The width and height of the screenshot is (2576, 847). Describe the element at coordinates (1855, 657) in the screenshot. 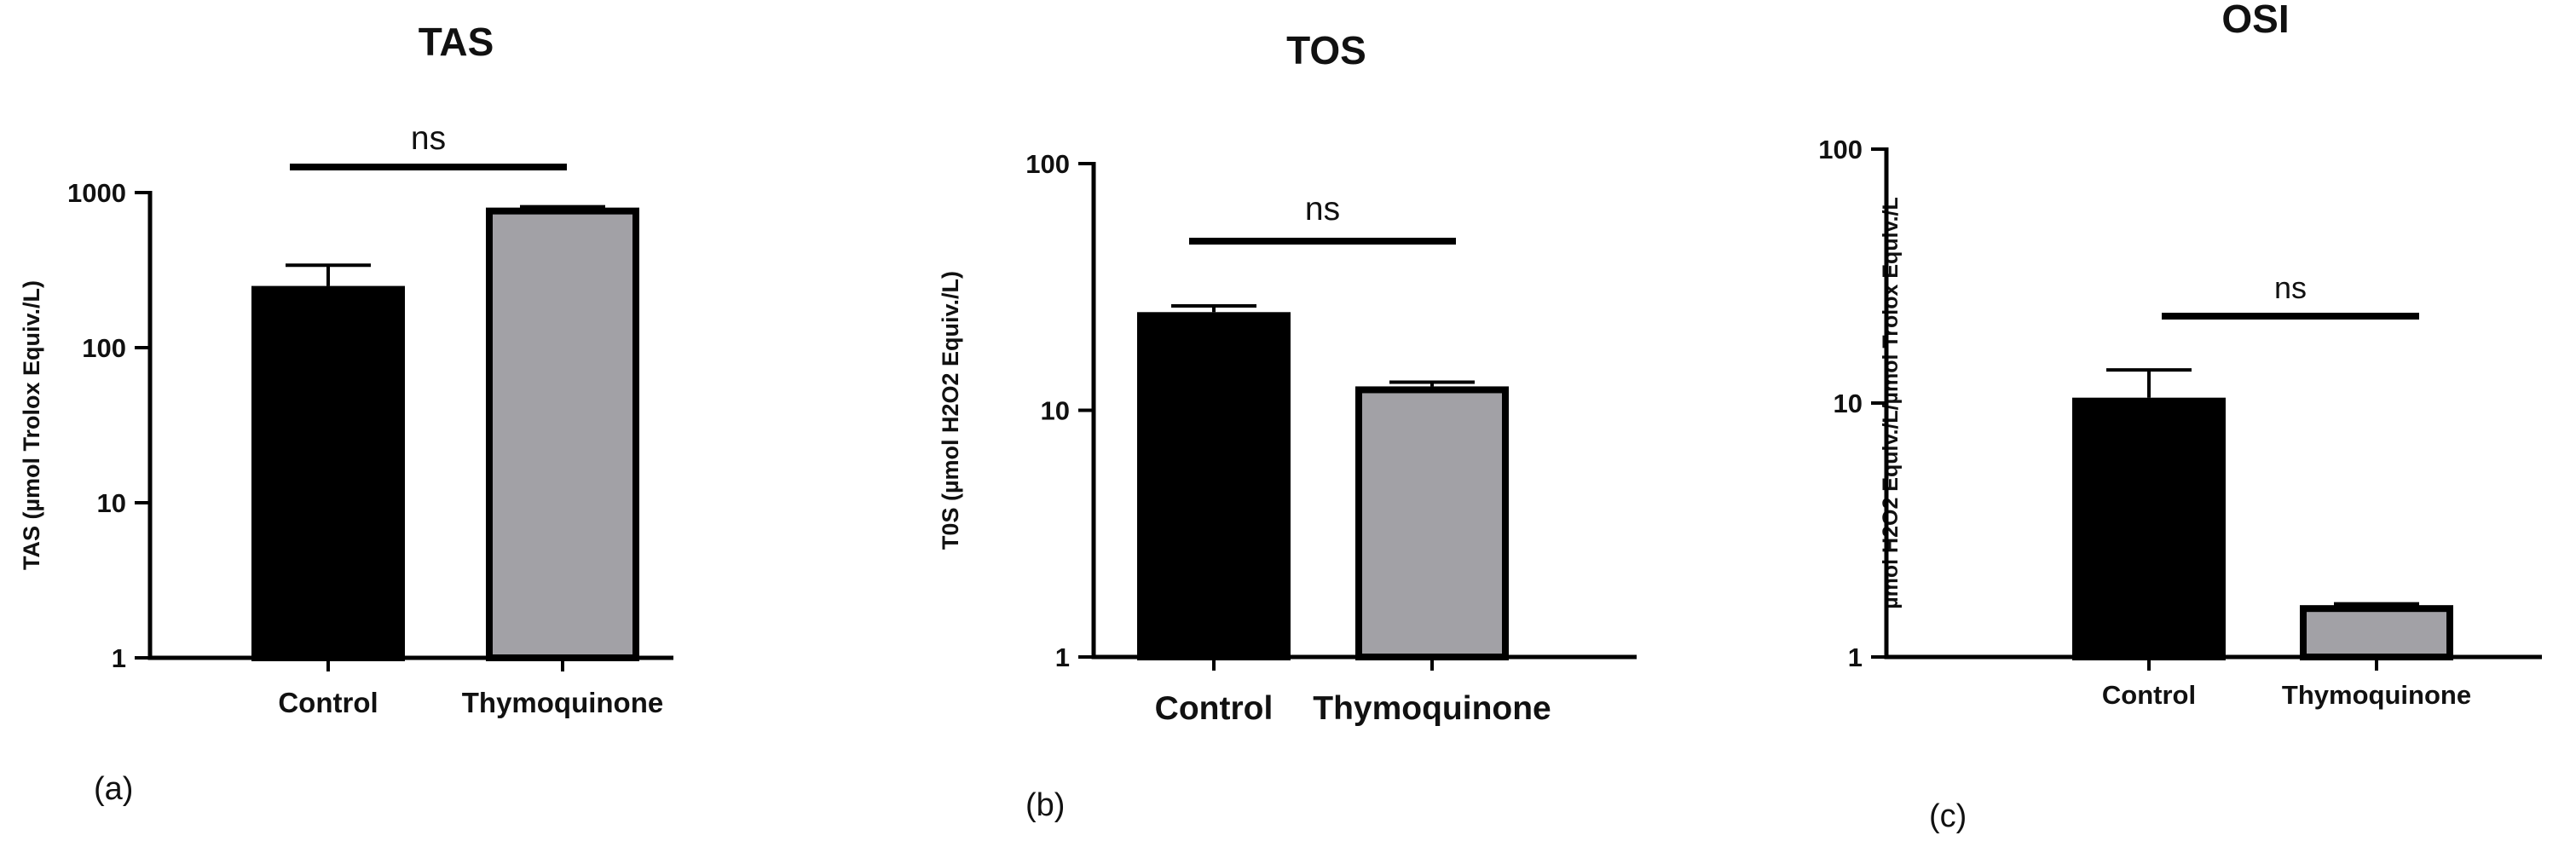

I see `osi-y-tick-label: 1` at that location.